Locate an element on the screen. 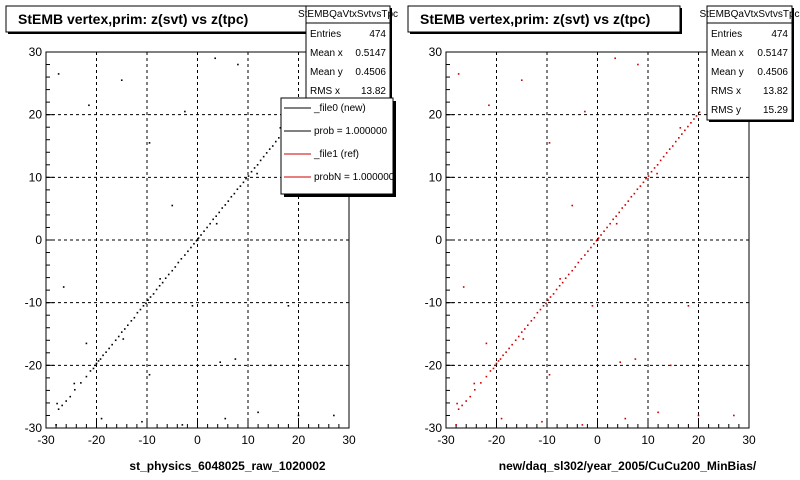  stats-label: Entries is located at coordinates (325, 34).